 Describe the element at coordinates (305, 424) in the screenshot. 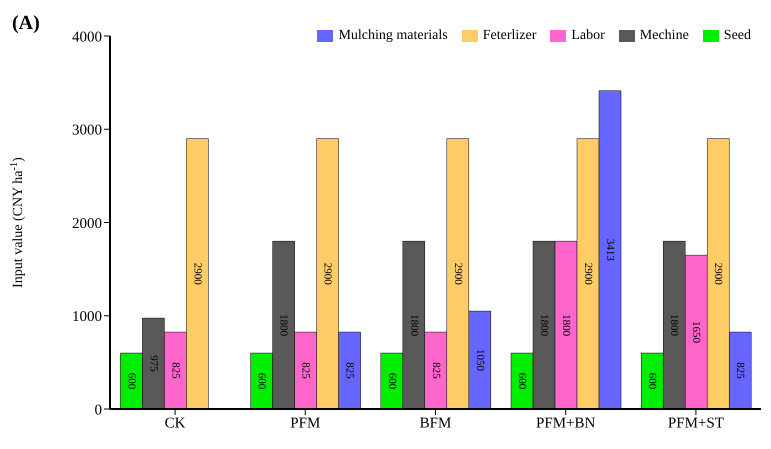

I see `x-tick-label: PFM` at that location.